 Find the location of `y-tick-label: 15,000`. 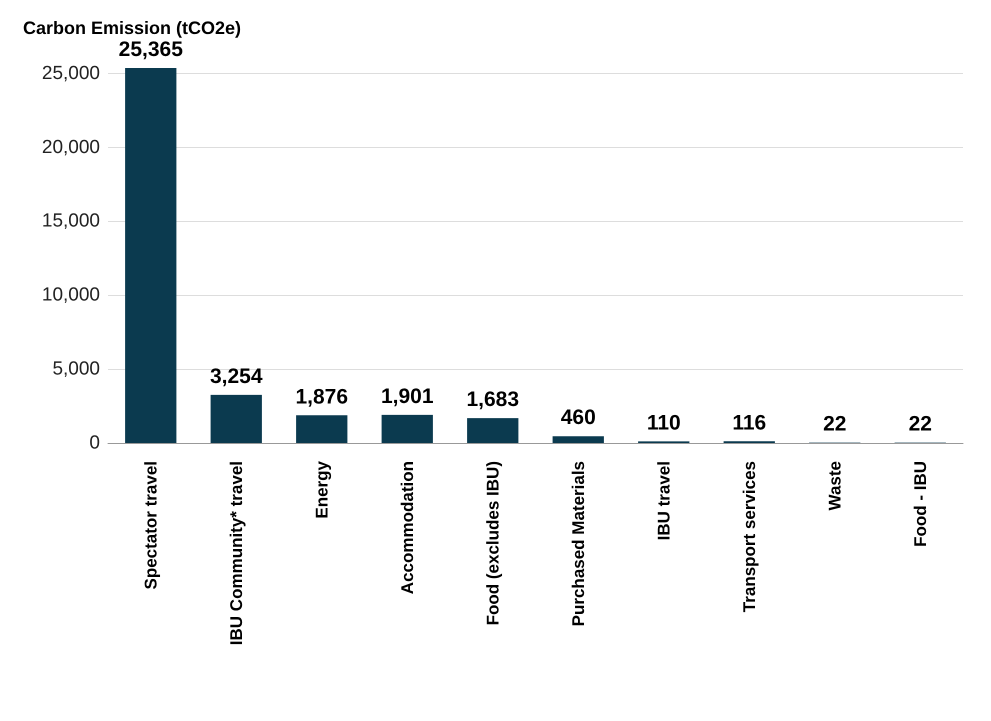

y-tick-label: 15,000 is located at coordinates (71, 221).